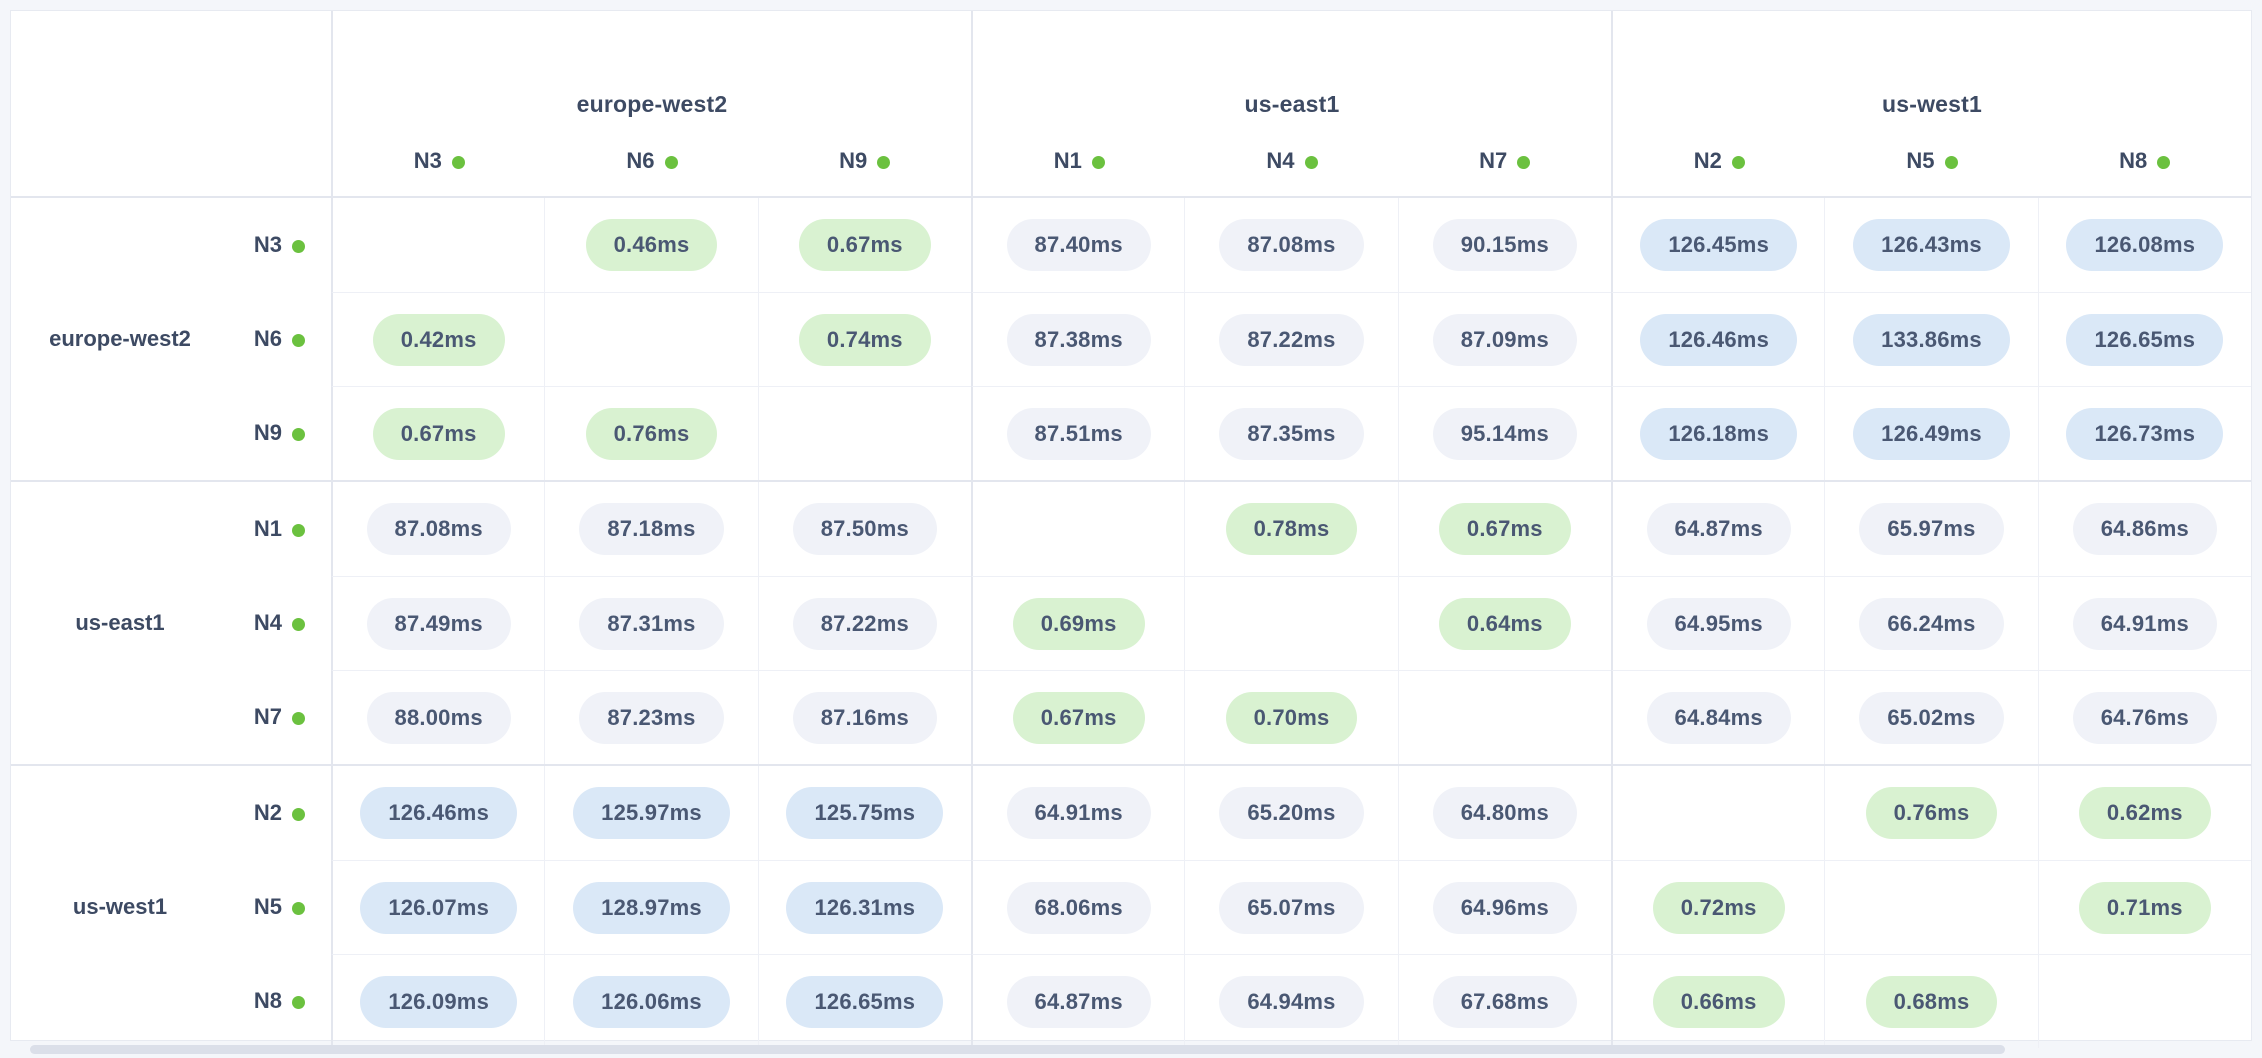  I want to click on column-group-europe-west2: europe-west2 N3 N6 N9, so click(651, 103).